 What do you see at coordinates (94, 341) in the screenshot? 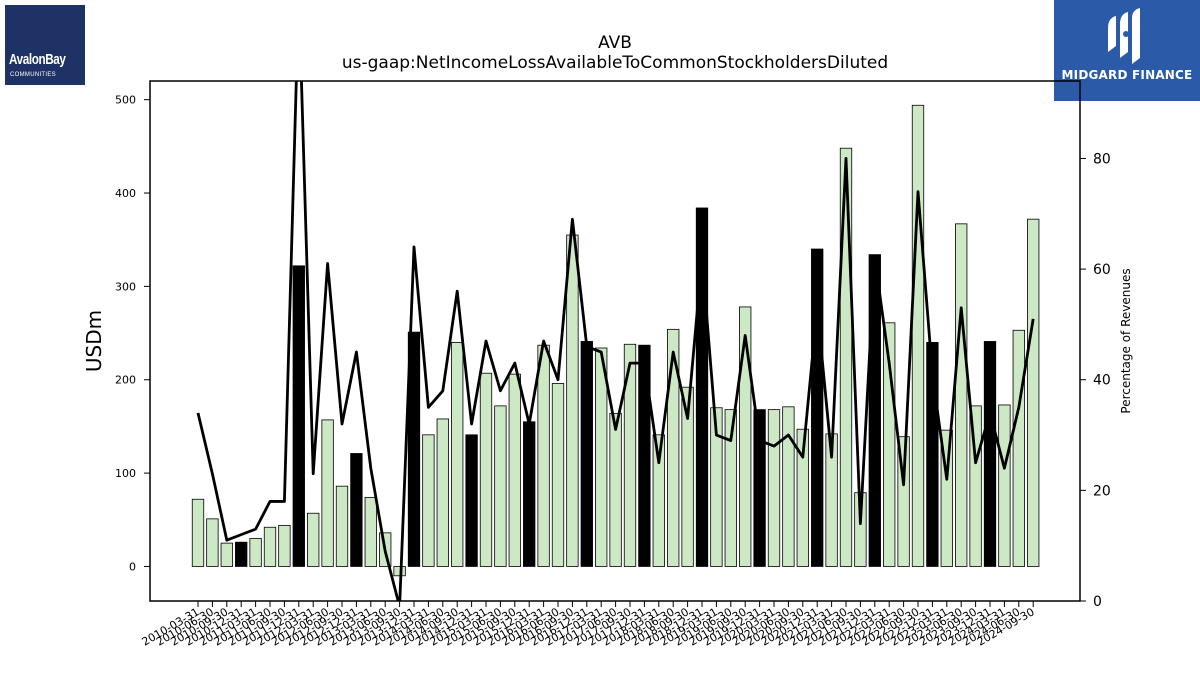
I see `y-axis-label-left: USDm` at bounding box center [94, 341].